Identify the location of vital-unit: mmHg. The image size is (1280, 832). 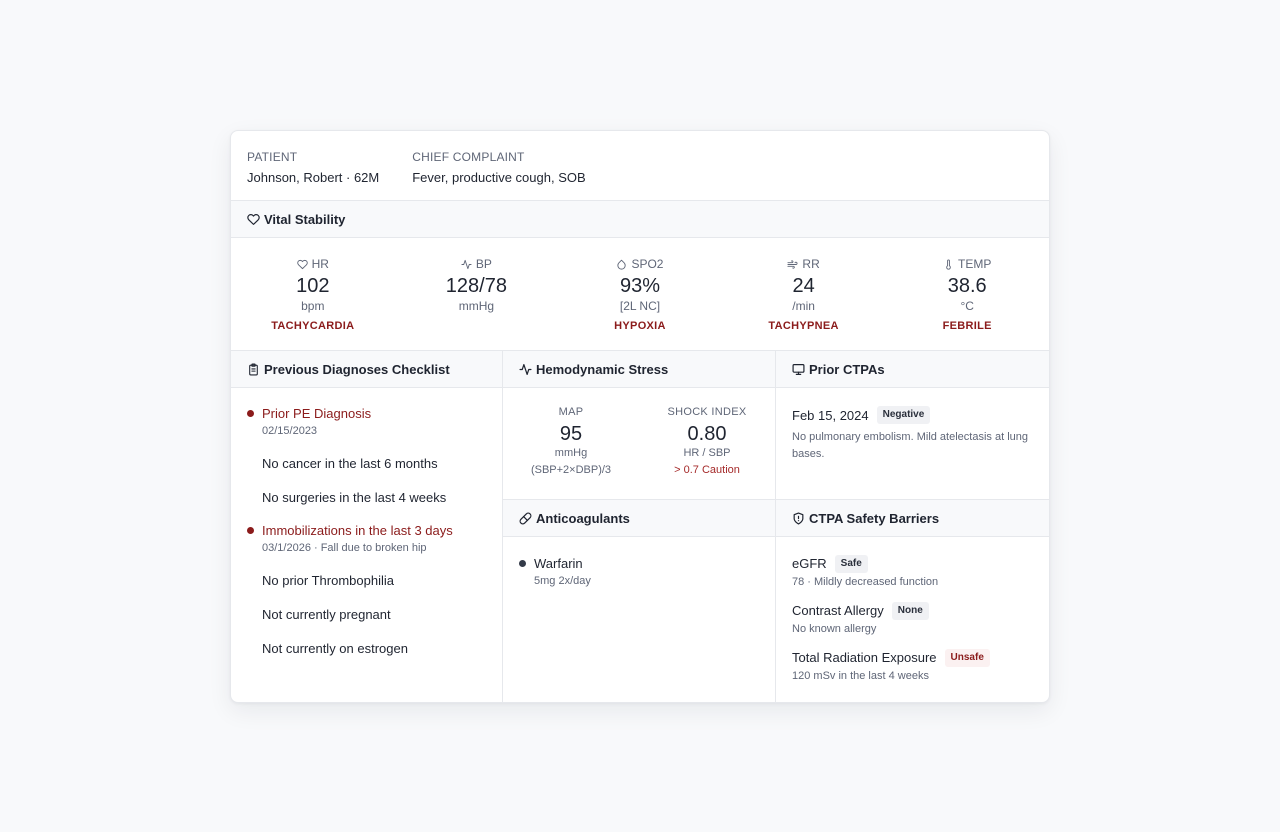
(476, 306).